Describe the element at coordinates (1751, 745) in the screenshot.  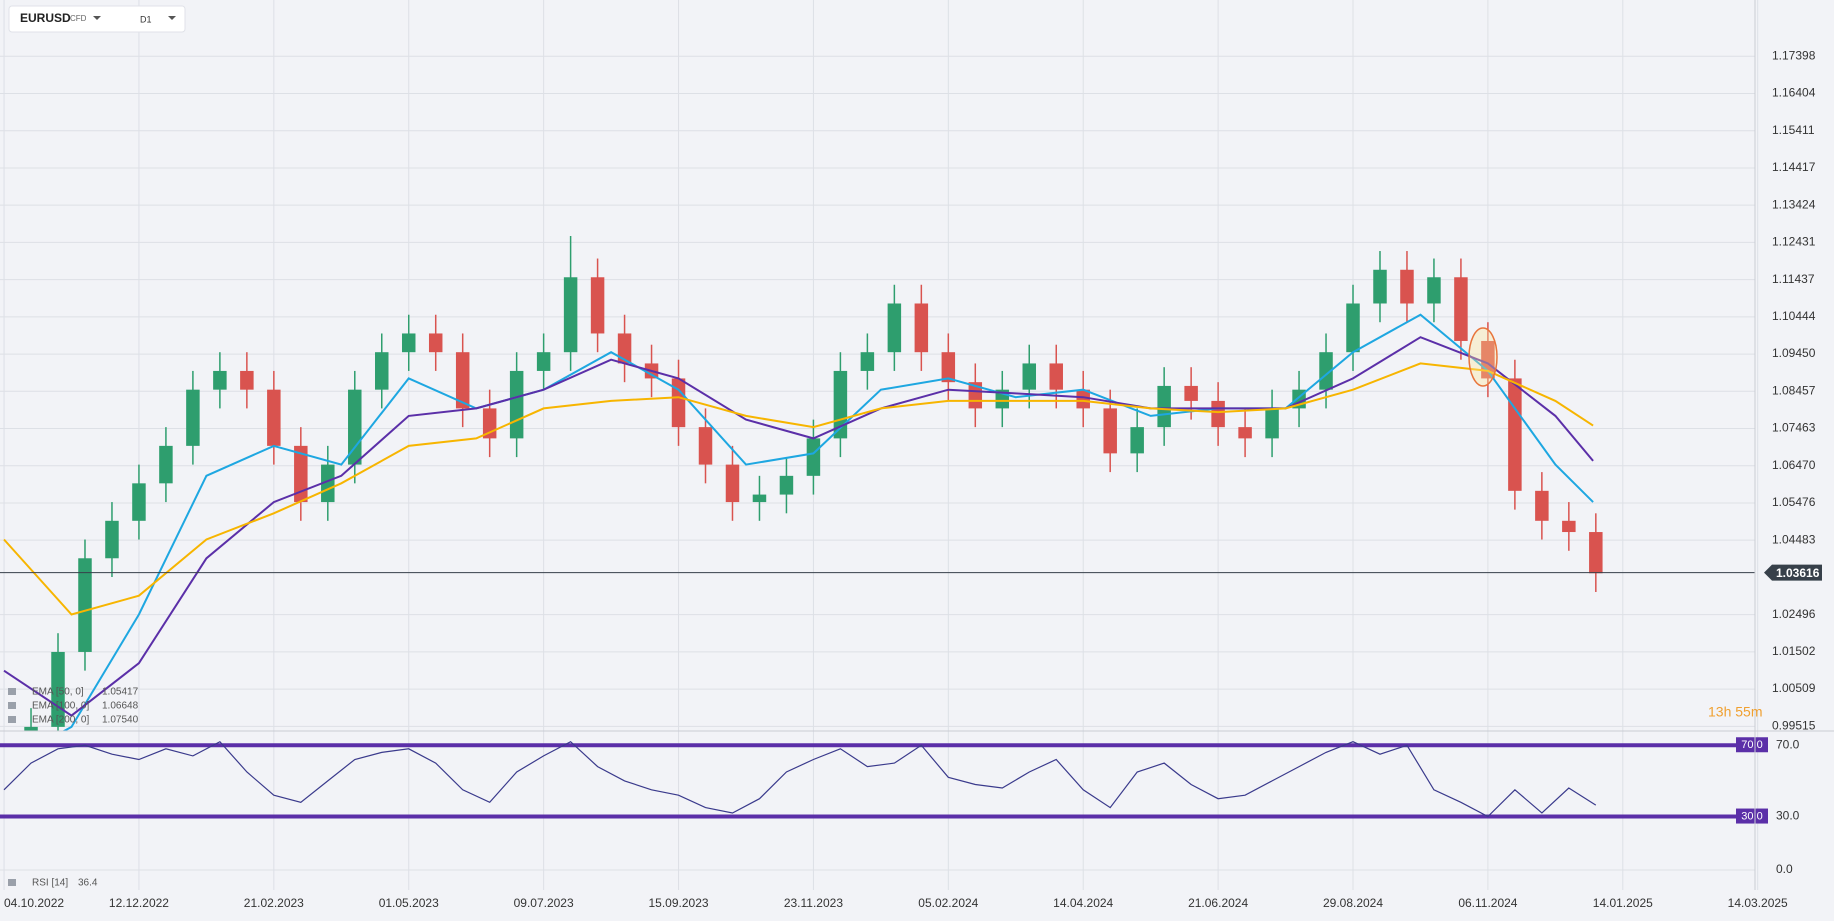
I see `level-label: 70.0` at that location.